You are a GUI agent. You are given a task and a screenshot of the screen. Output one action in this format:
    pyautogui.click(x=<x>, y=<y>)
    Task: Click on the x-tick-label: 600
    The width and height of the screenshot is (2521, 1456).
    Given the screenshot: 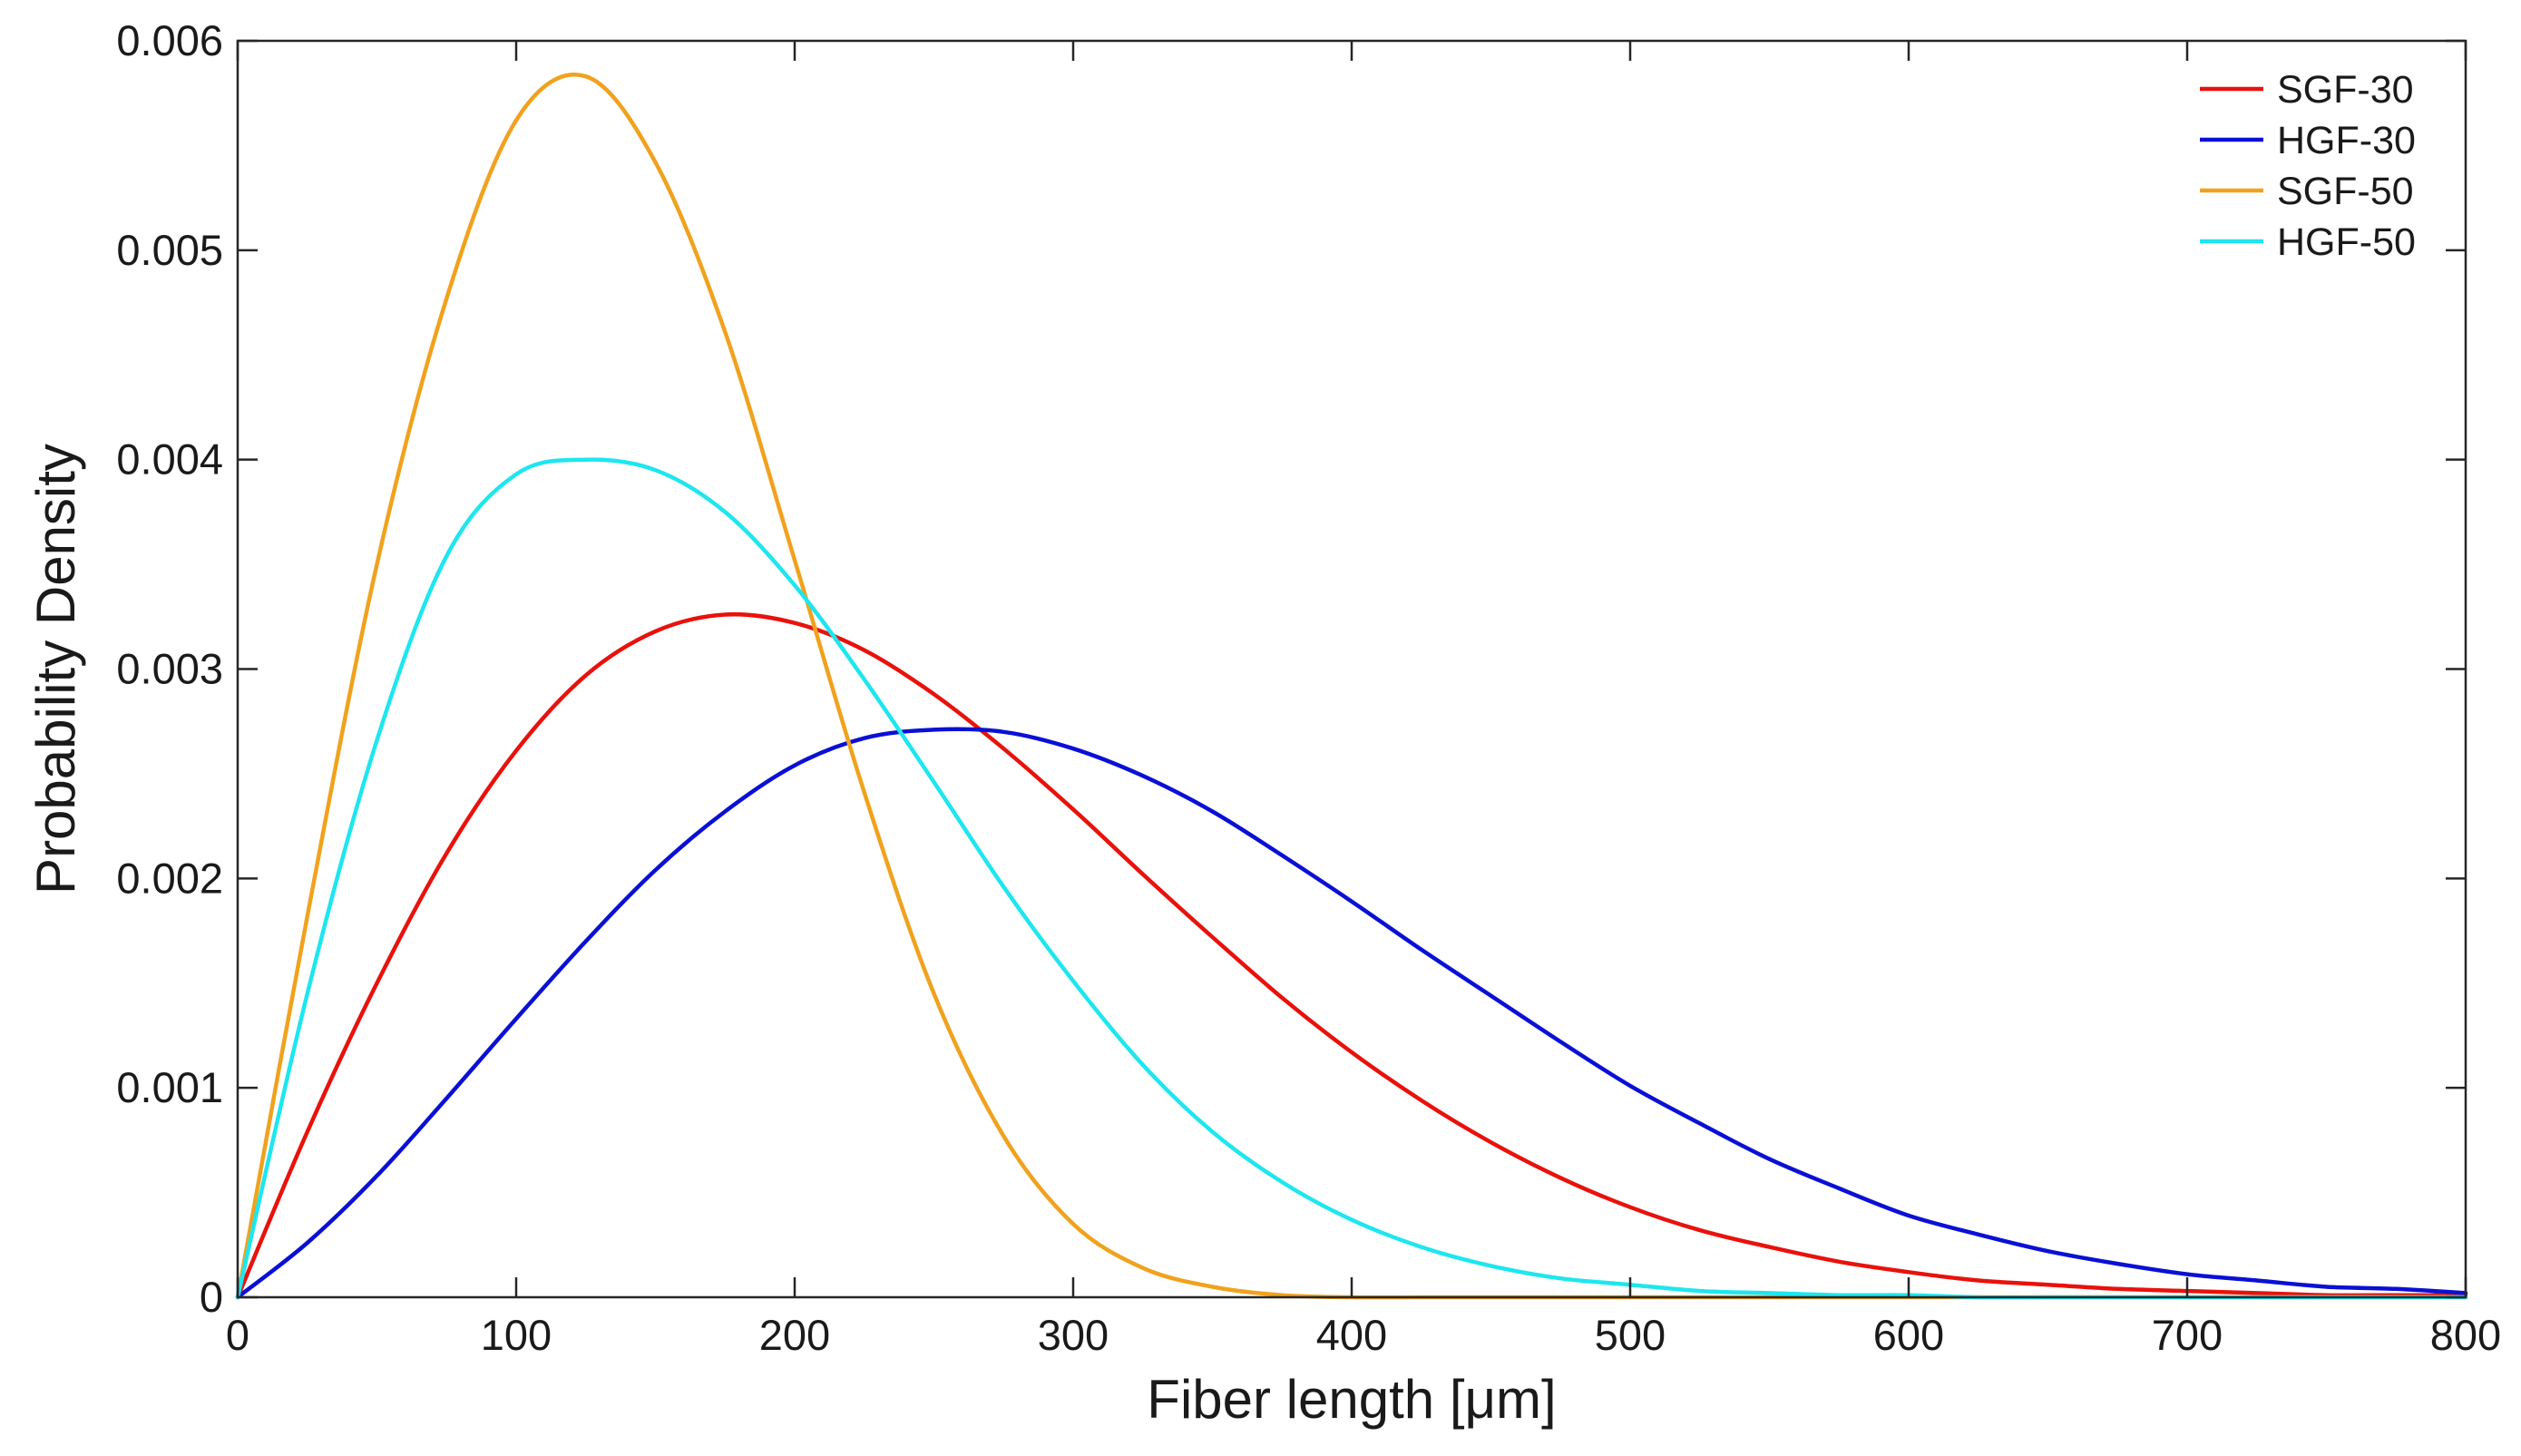 What is the action you would take?
    pyautogui.click(x=1908, y=1335)
    